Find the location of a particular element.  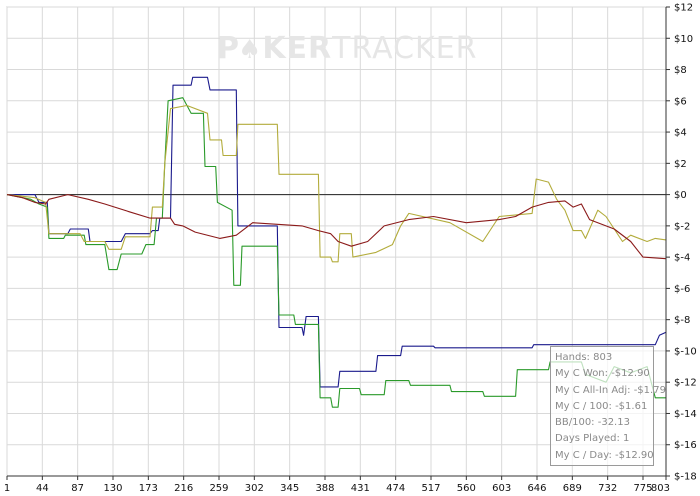

x-tick-label: 216 is located at coordinates (183, 488).